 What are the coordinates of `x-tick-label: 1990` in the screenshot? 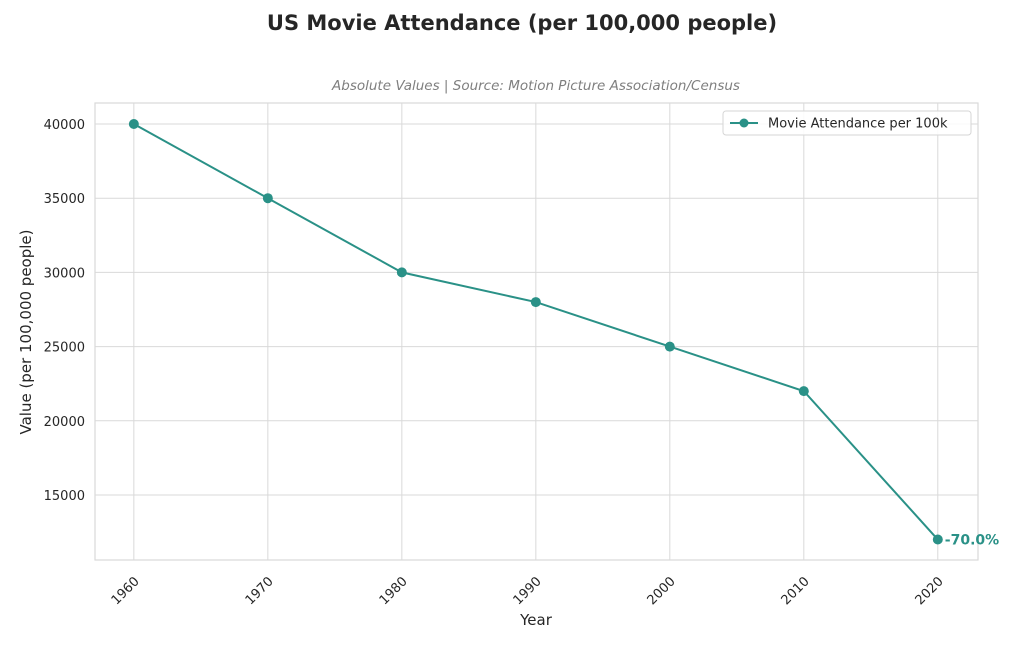 It's located at (528, 591).